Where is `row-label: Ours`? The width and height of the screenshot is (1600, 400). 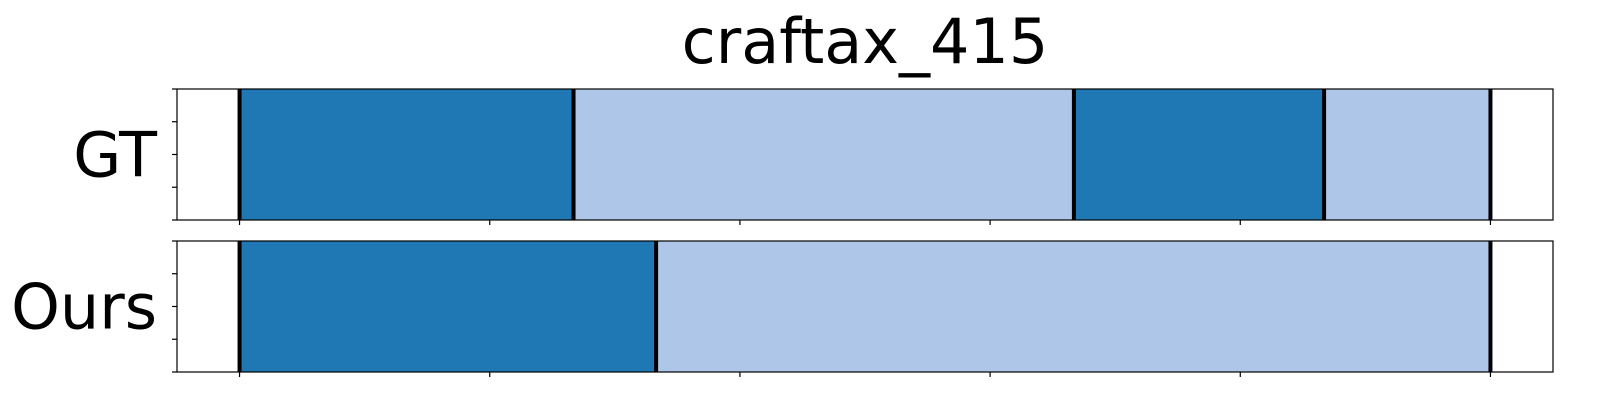 row-label: Ours is located at coordinates (84, 307).